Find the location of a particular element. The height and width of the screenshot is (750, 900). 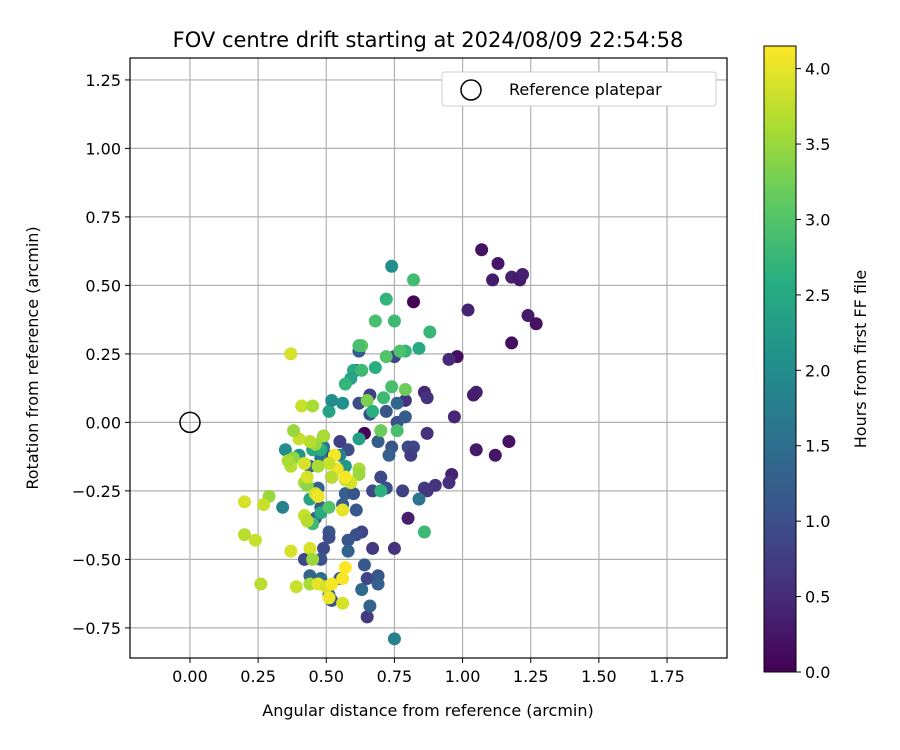

colorbar-tick-label: 2.0 is located at coordinates (817, 370).